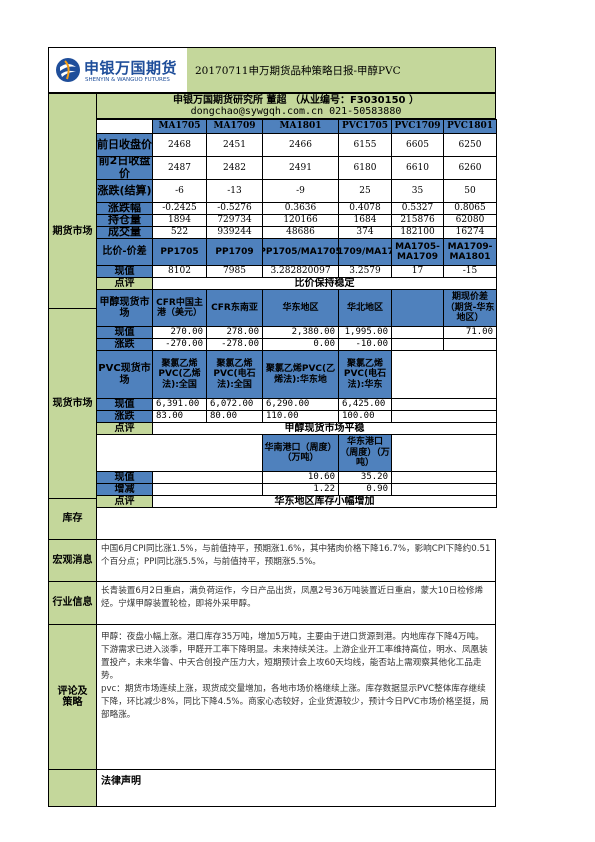 This screenshot has height=842, width=595. Describe the element at coordinates (300, 168) in the screenshot. I see `futures-value: 2491` at that location.